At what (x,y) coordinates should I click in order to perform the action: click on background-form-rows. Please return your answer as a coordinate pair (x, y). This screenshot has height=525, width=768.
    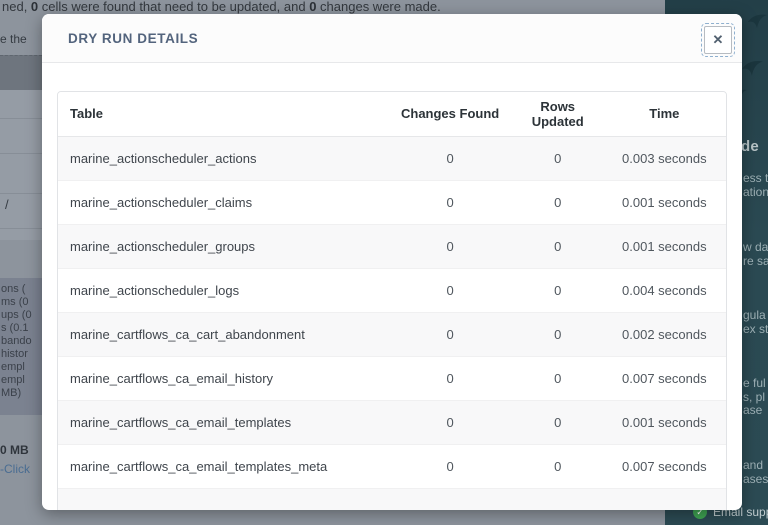
    Looking at the image, I should click on (21, 165).